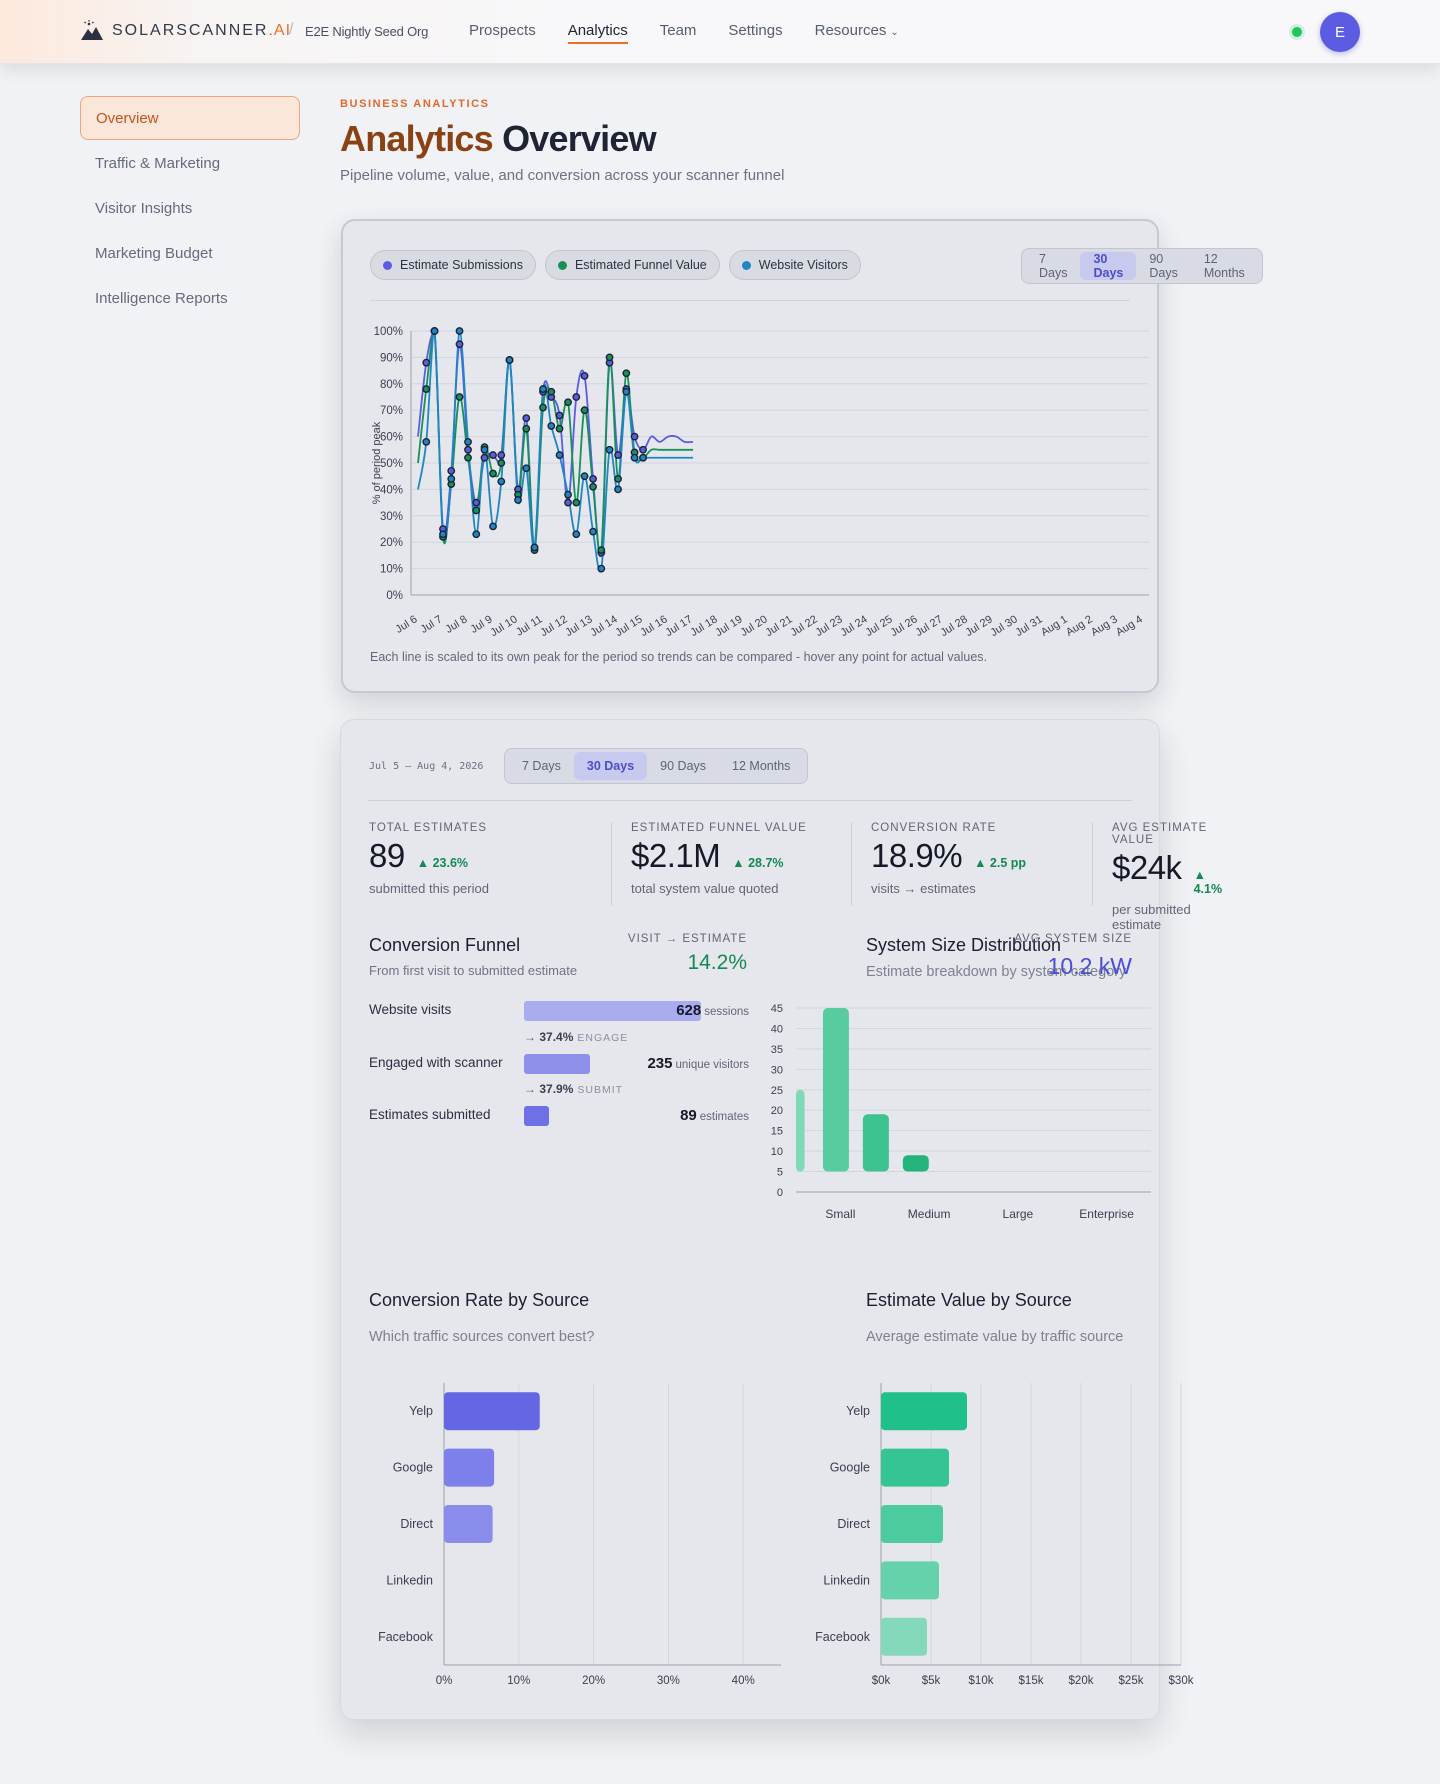 The image size is (1440, 1784). What do you see at coordinates (803, 265) in the screenshot?
I see `legend-label: Website Visitors` at bounding box center [803, 265].